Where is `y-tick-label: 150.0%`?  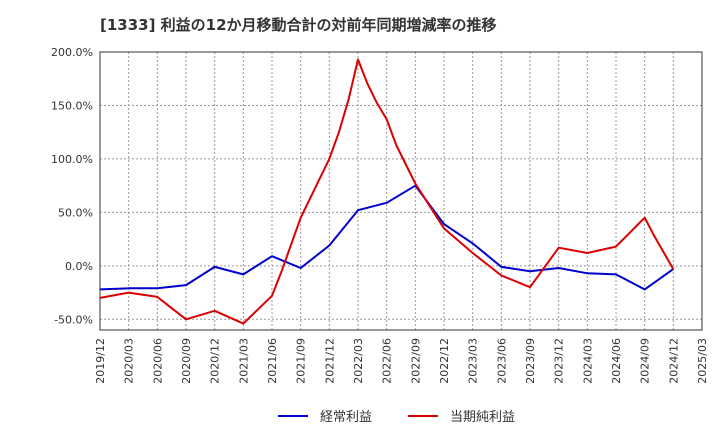 y-tick-label: 150.0% is located at coordinates (72, 105).